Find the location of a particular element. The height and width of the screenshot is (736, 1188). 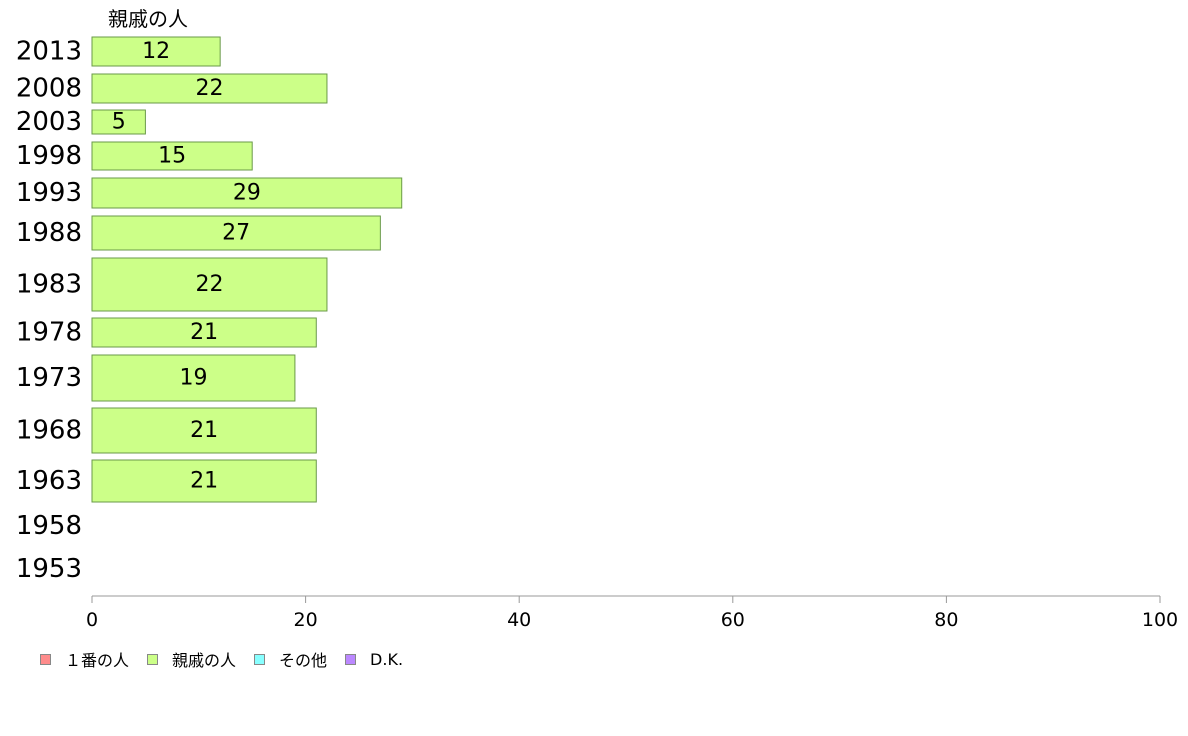

legend-label-3: その他 is located at coordinates (303, 660).